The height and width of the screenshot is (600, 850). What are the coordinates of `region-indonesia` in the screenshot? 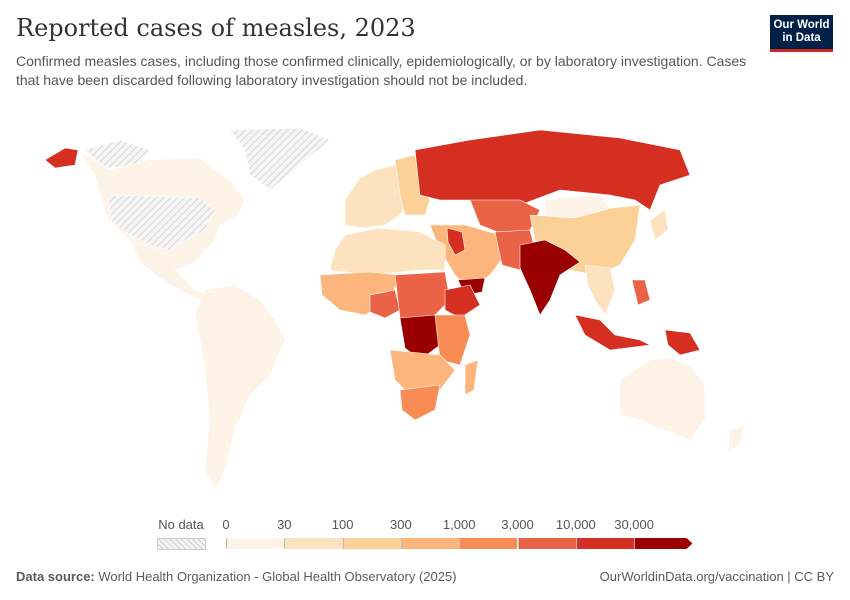 It's located at (612, 332).